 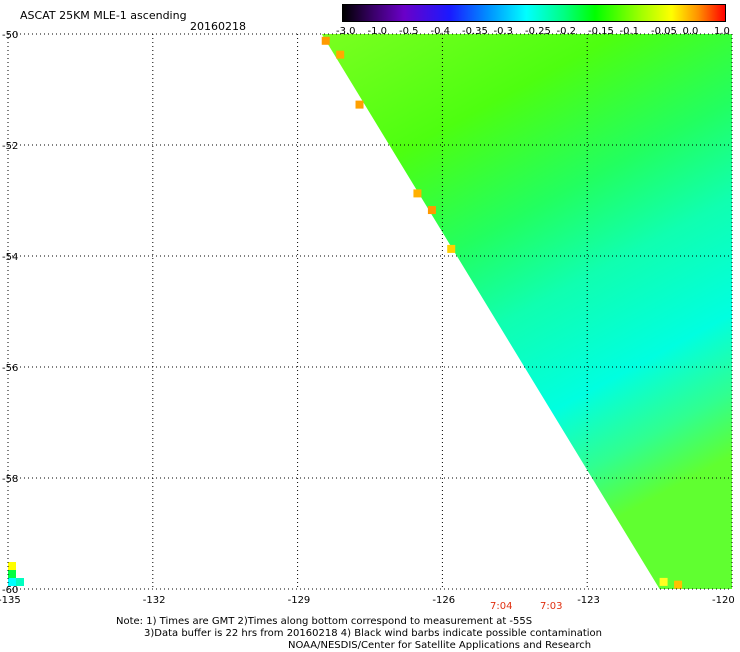 I want to click on y-tick-label: -60, so click(x=10, y=590).